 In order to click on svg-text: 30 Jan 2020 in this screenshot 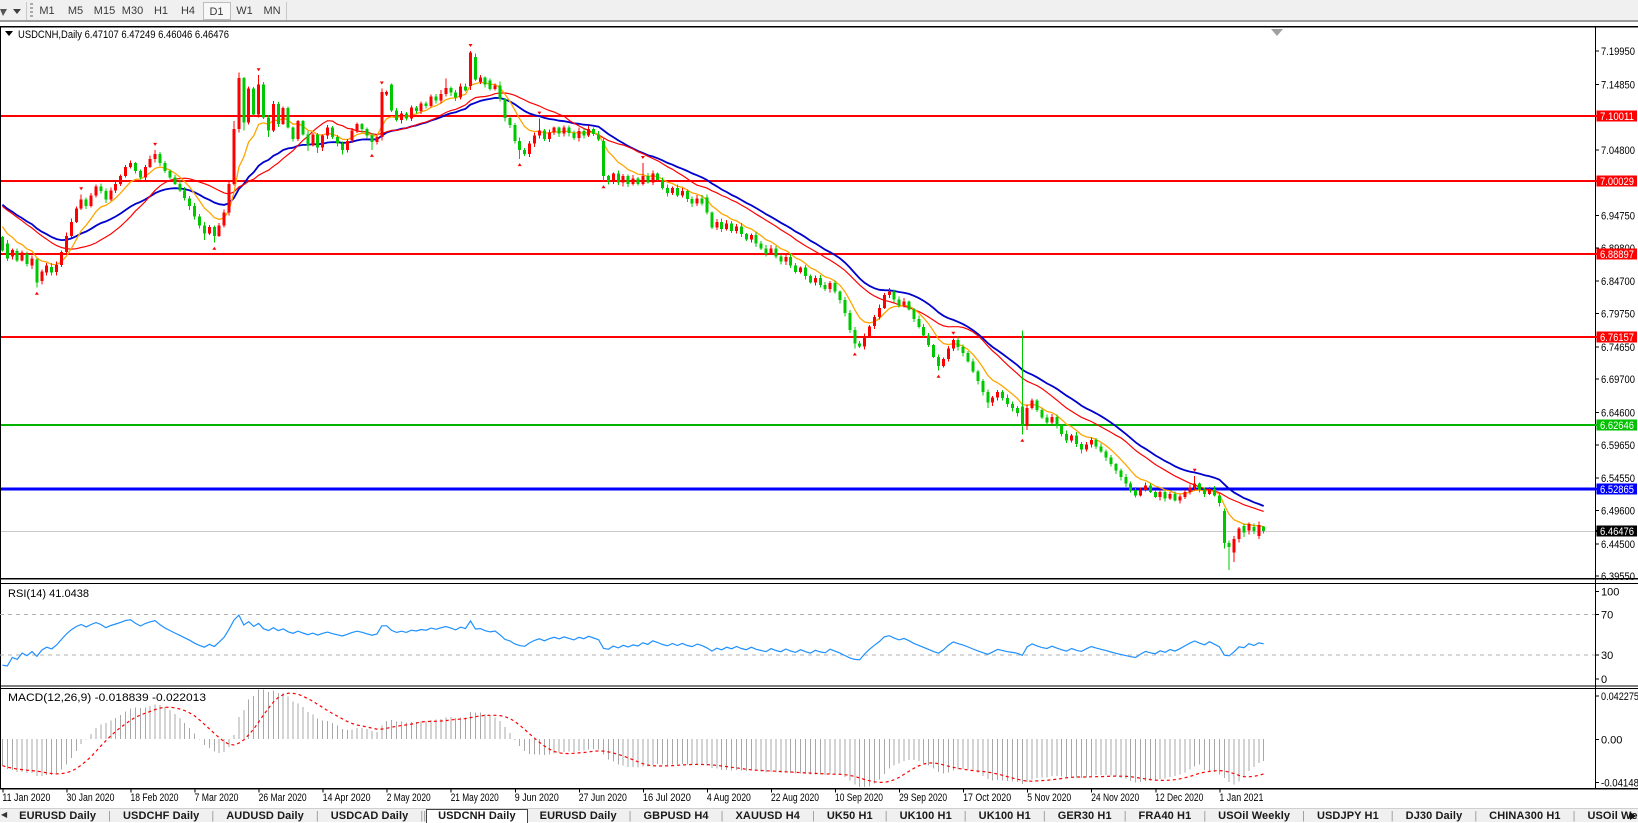, I will do `click(91, 798)`.